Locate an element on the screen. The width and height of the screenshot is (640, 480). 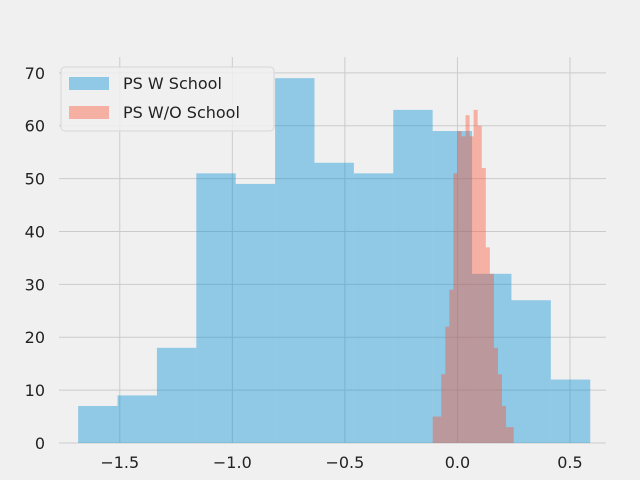
y-tick-label-2: 20 is located at coordinates (35, 337).